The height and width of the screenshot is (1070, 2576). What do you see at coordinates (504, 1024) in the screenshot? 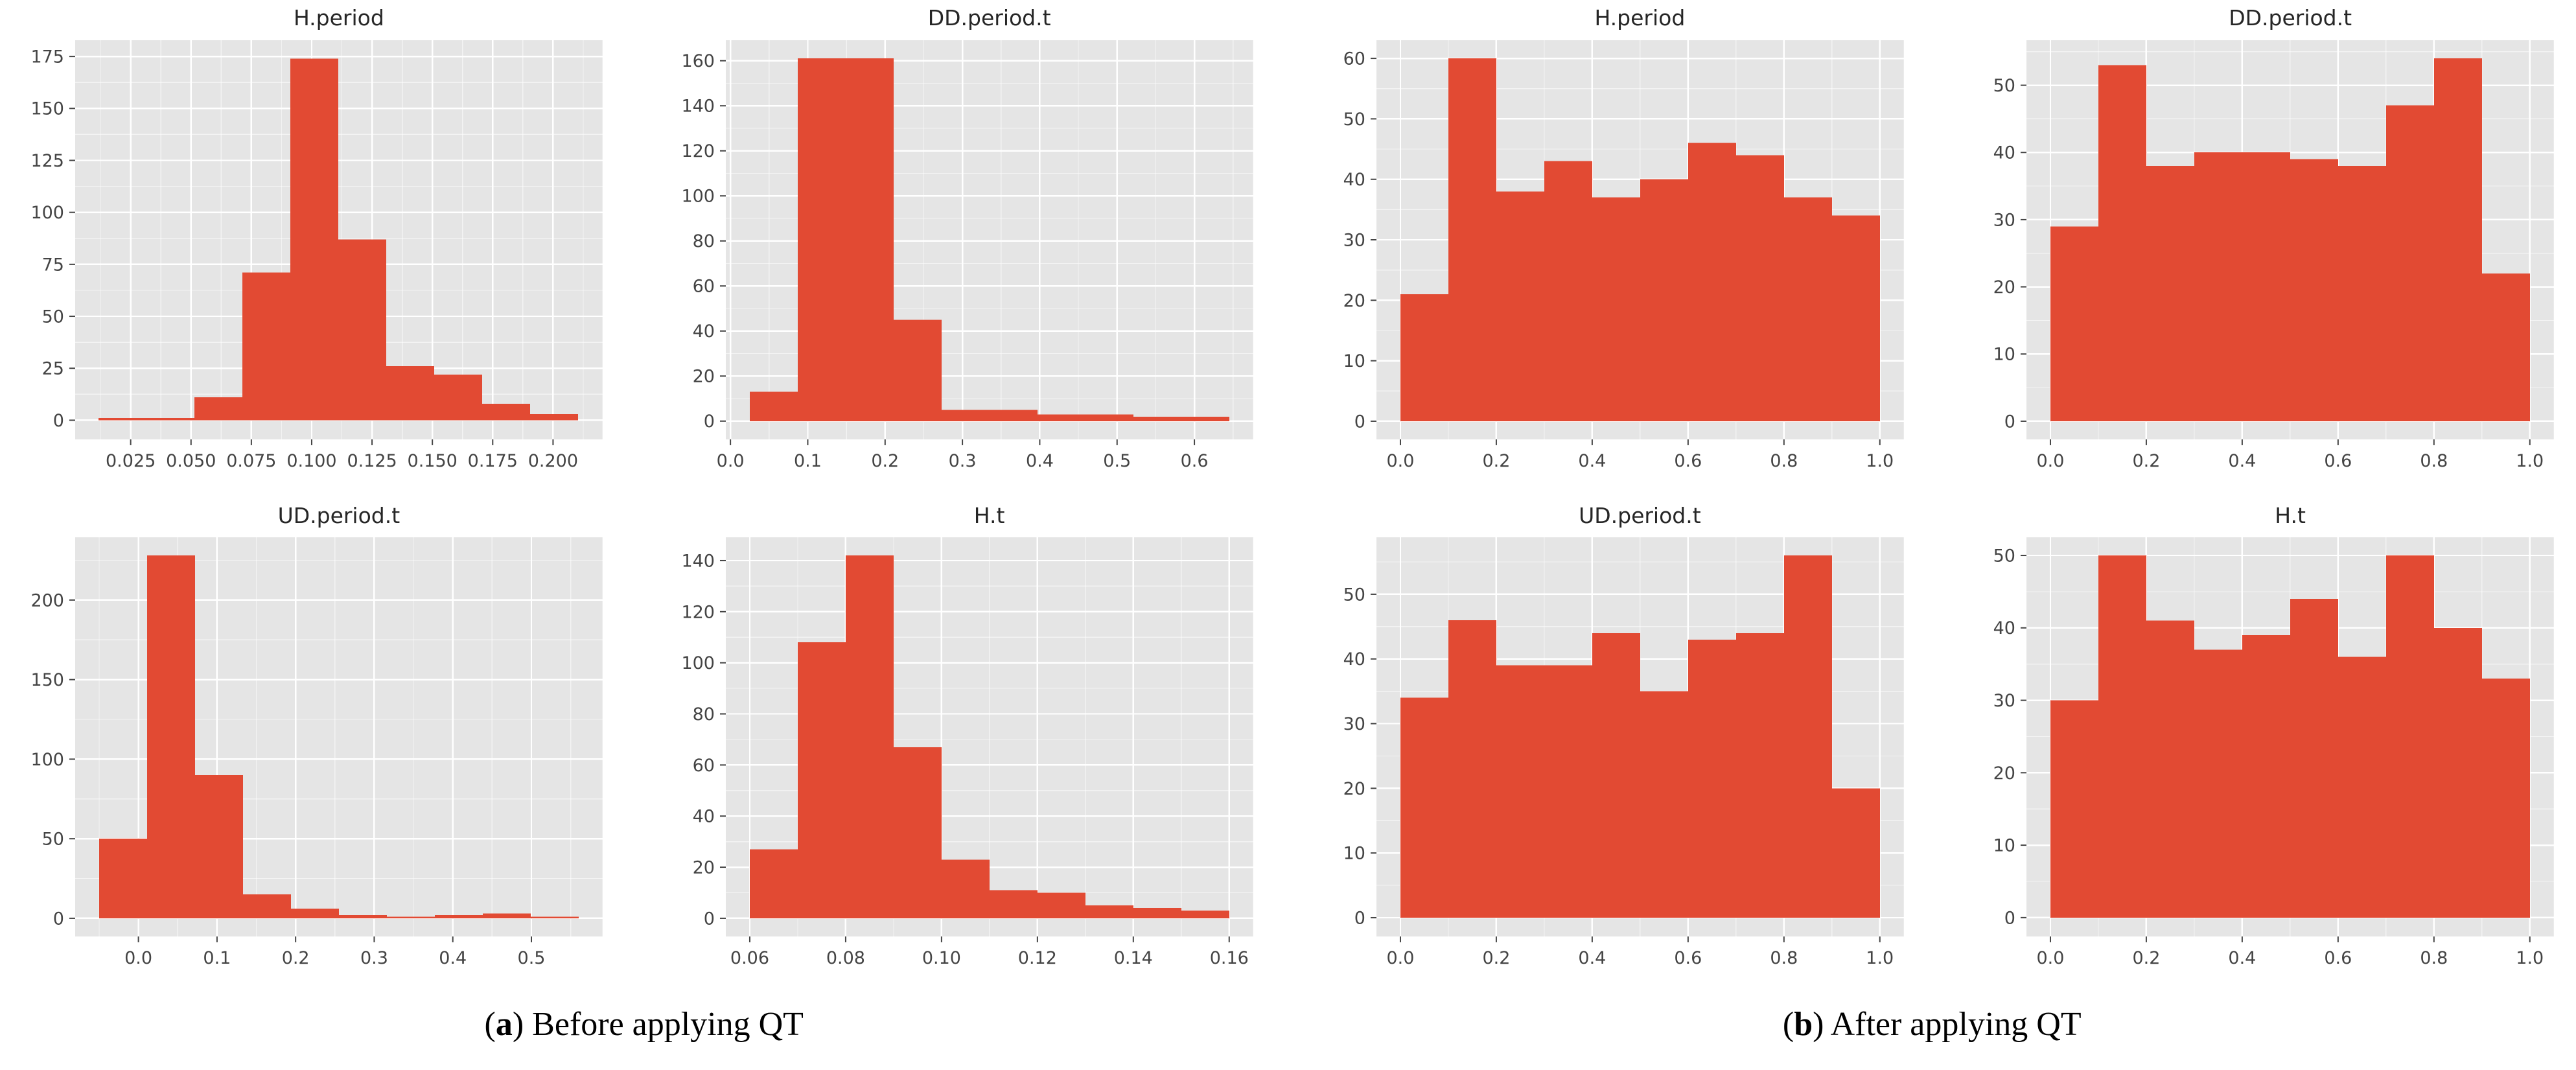
I see `caption-a-letter: a` at bounding box center [504, 1024].